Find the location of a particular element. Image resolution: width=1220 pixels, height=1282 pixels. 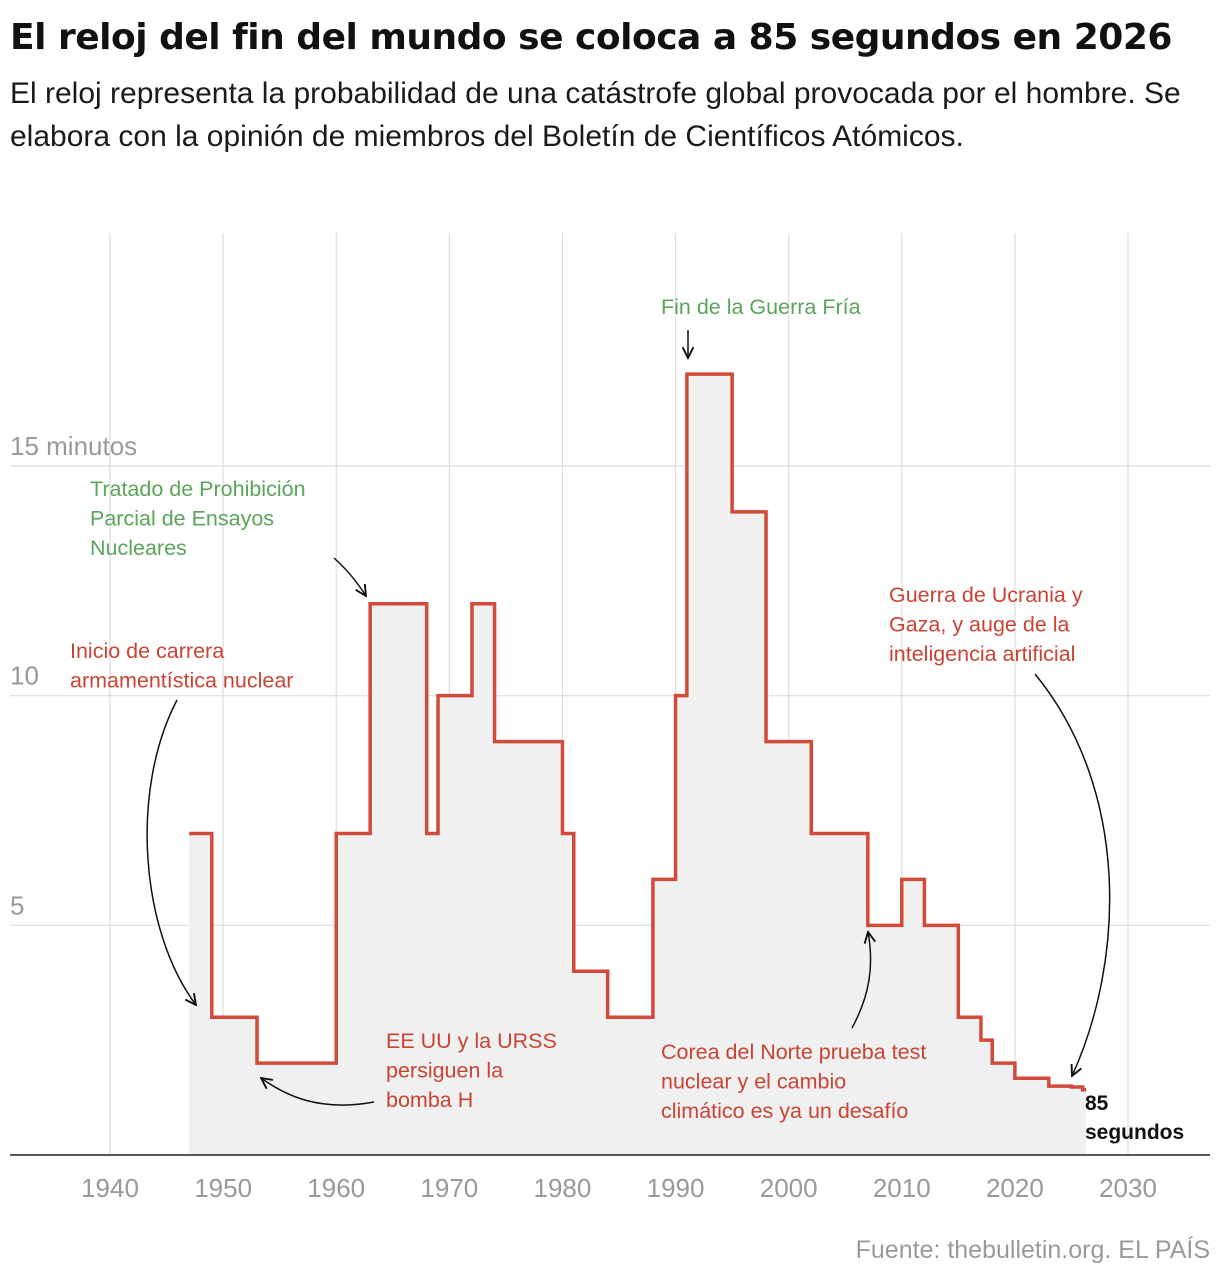

y-tick-10: 10 is located at coordinates (24, 676).